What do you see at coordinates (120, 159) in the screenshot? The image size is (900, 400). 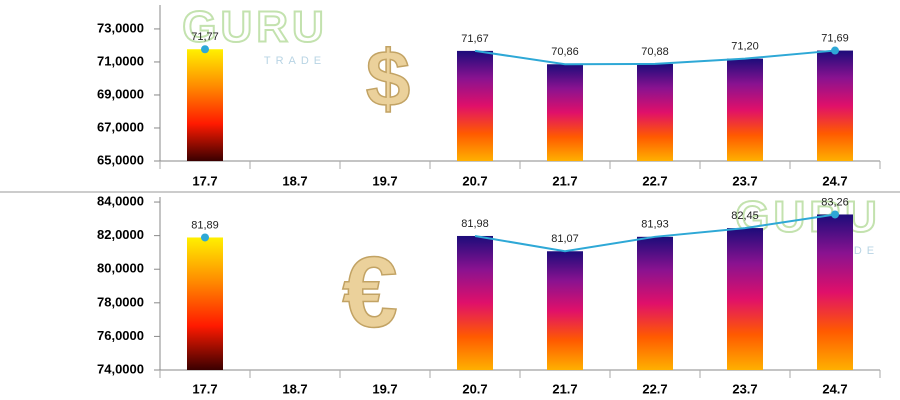 I see `y-tick-label: 65,0000` at bounding box center [120, 159].